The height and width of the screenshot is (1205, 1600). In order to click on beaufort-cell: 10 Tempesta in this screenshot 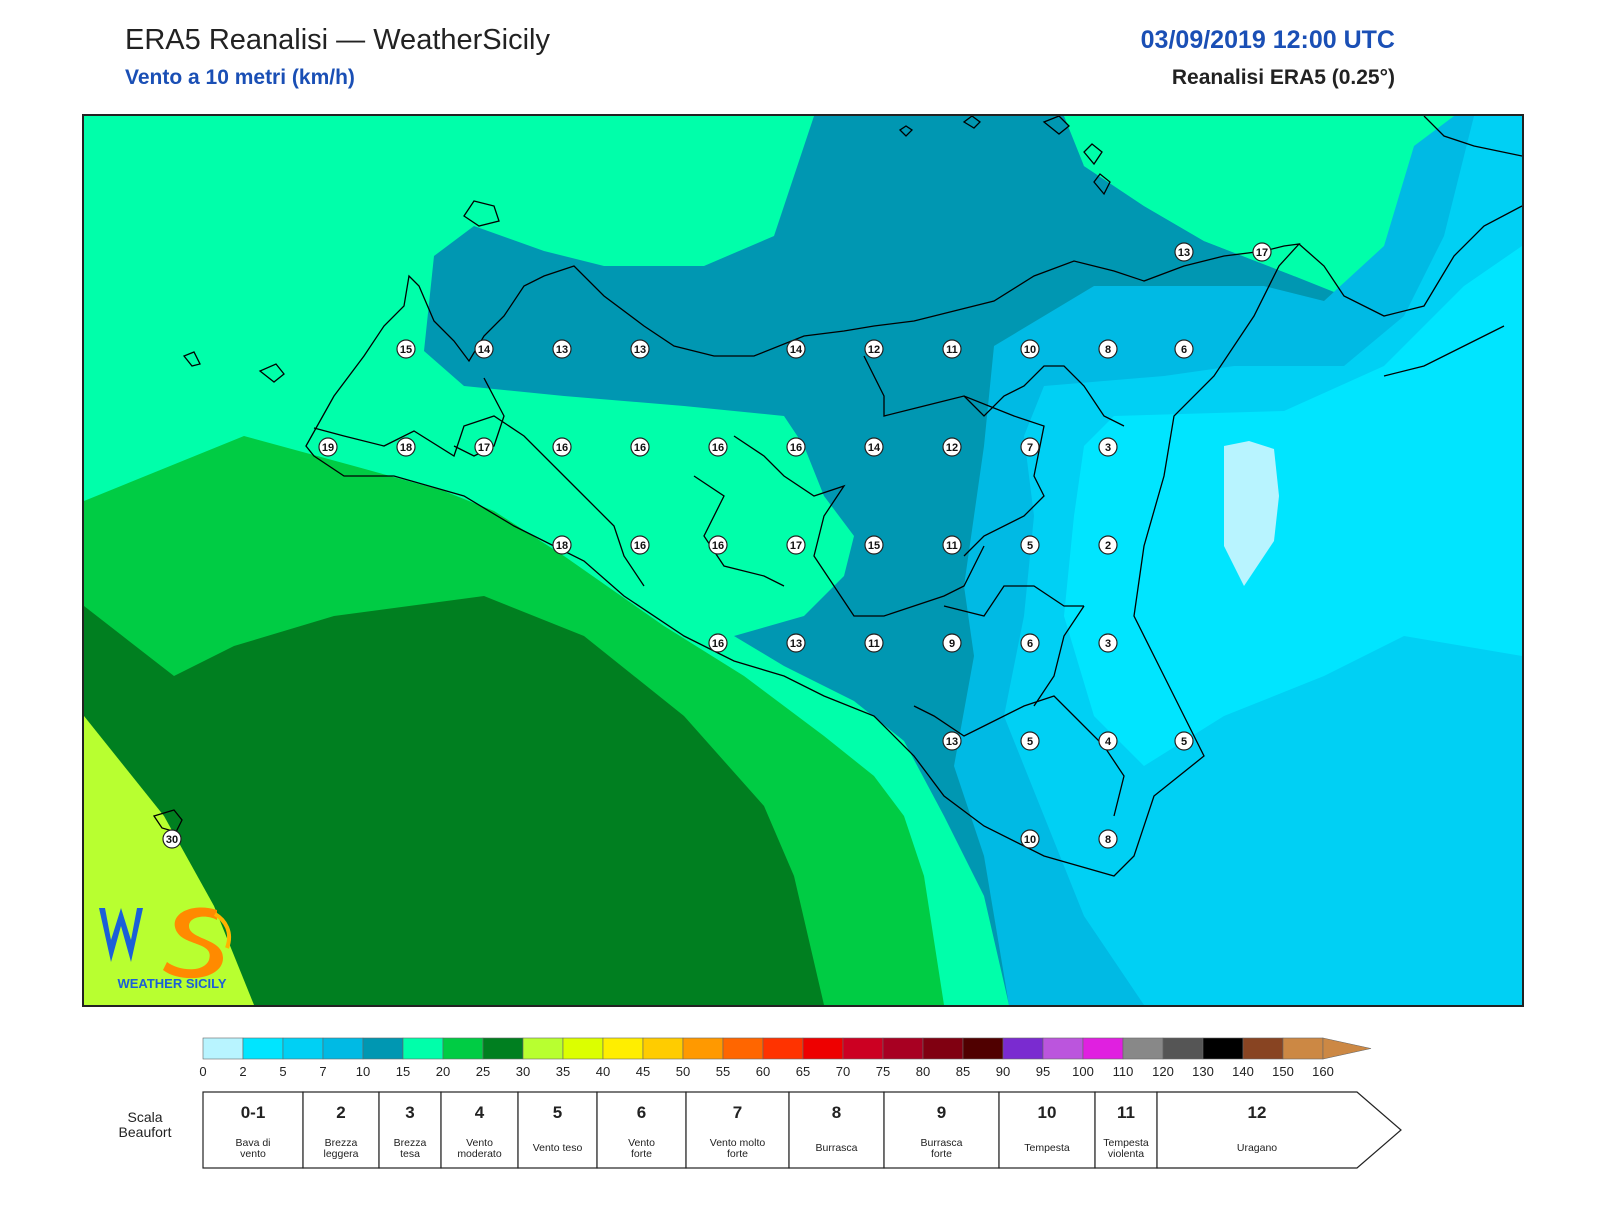, I will do `click(1047, 1130)`.